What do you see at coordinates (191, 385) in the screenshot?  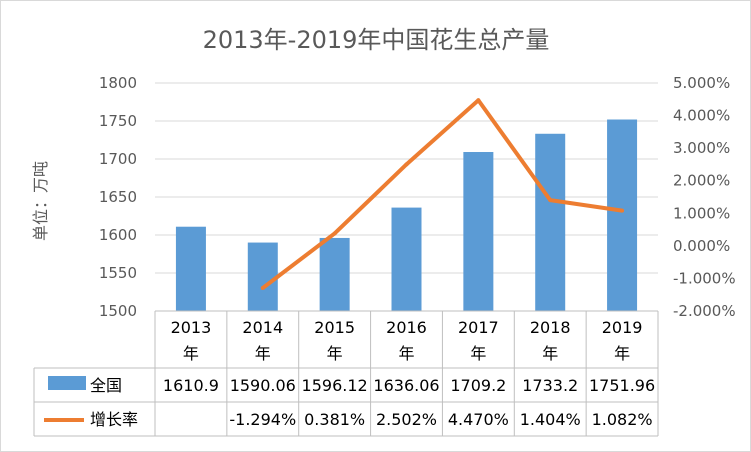 I see `table-cell-value: 1610.9` at bounding box center [191, 385].